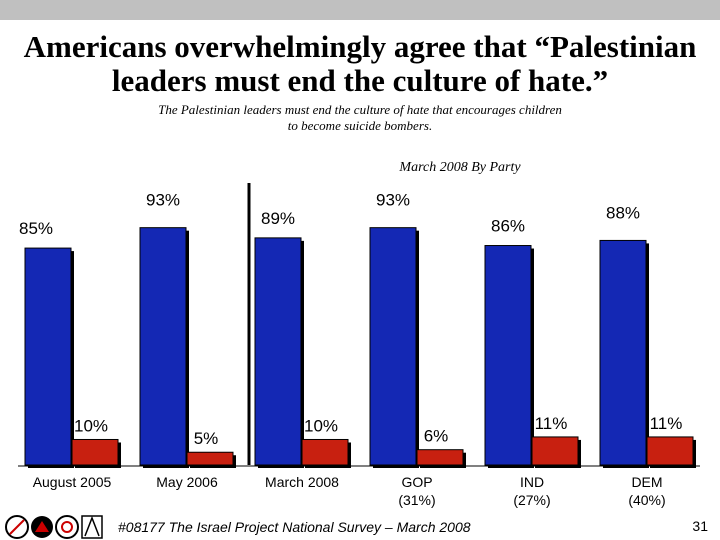 The height and width of the screenshot is (540, 720). Describe the element at coordinates (623, 212) in the screenshot. I see `data-label-agree: 88%` at that location.